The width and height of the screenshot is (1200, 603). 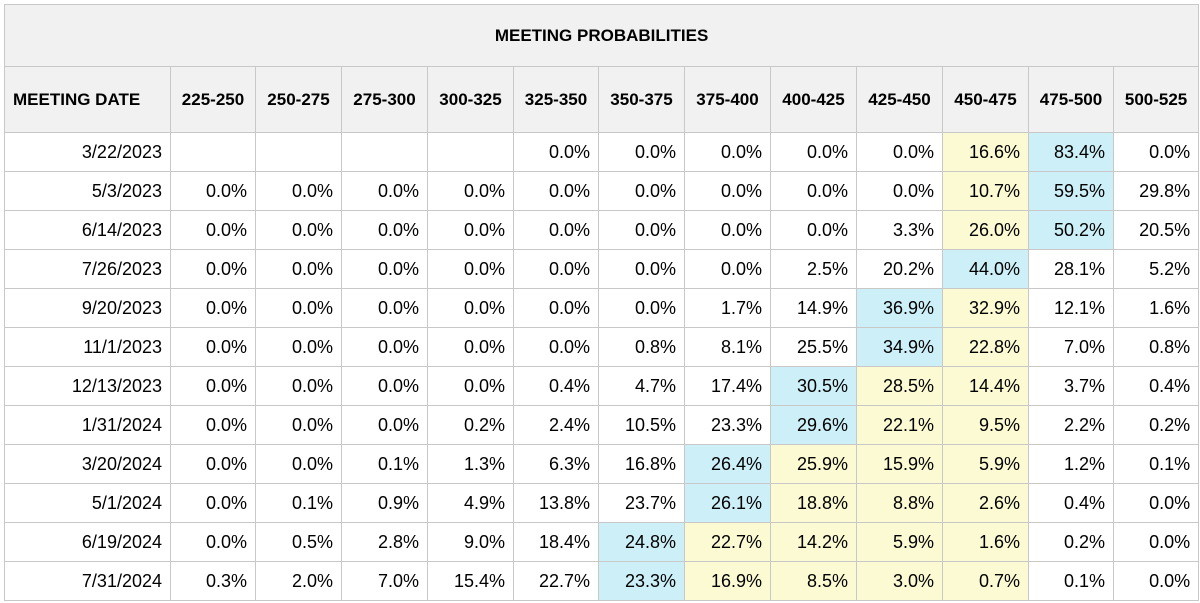 What do you see at coordinates (384, 99) in the screenshot?
I see `column-header-rate-range: 275-300` at bounding box center [384, 99].